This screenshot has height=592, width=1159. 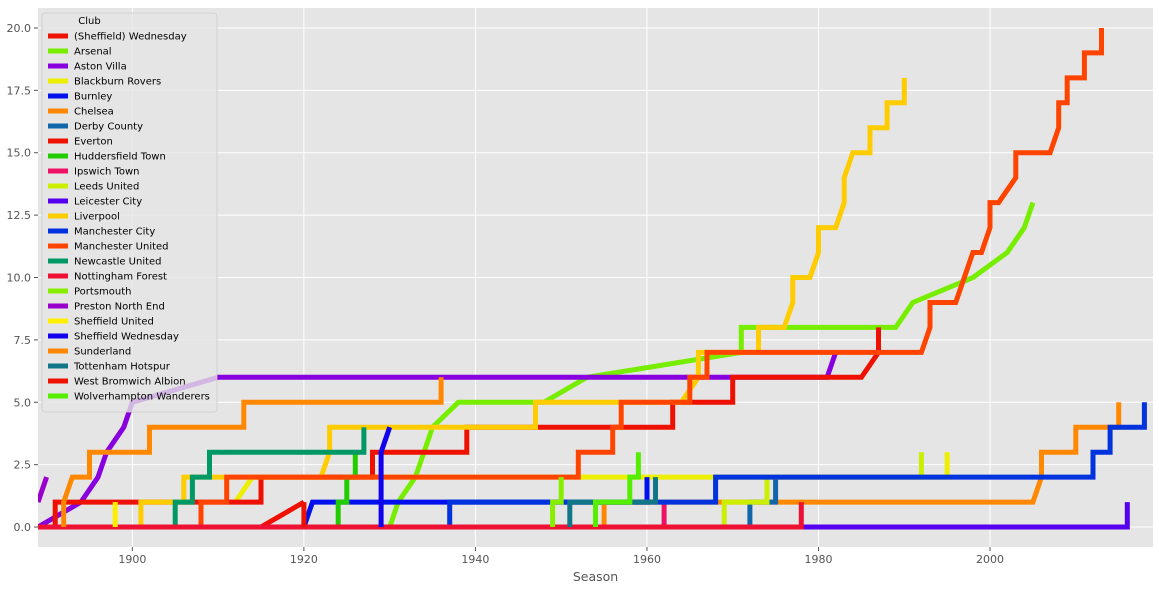 I want to click on legend-label: Blackburn Rovers, so click(x=117, y=82).